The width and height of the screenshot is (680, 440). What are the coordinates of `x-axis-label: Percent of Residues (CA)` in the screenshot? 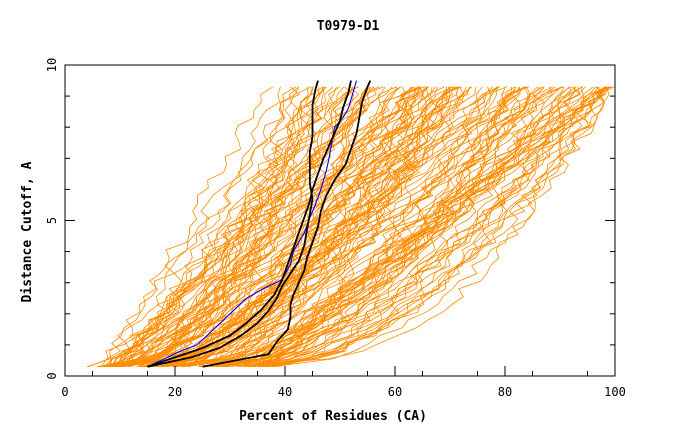 It's located at (333, 416).